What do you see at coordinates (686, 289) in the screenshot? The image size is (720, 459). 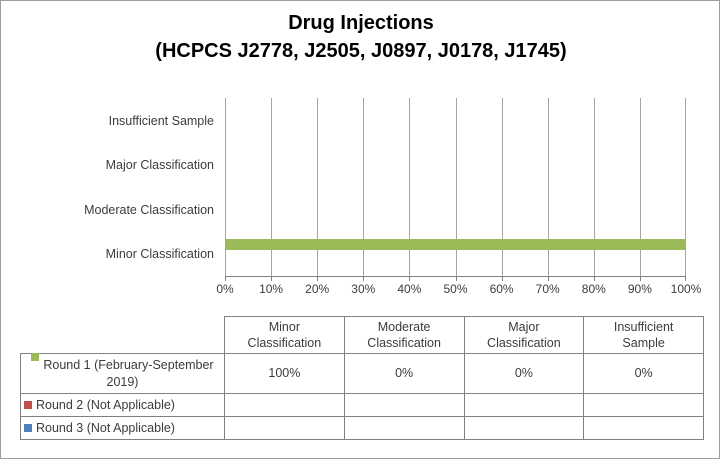 I see `x-tick-label: 100%` at bounding box center [686, 289].